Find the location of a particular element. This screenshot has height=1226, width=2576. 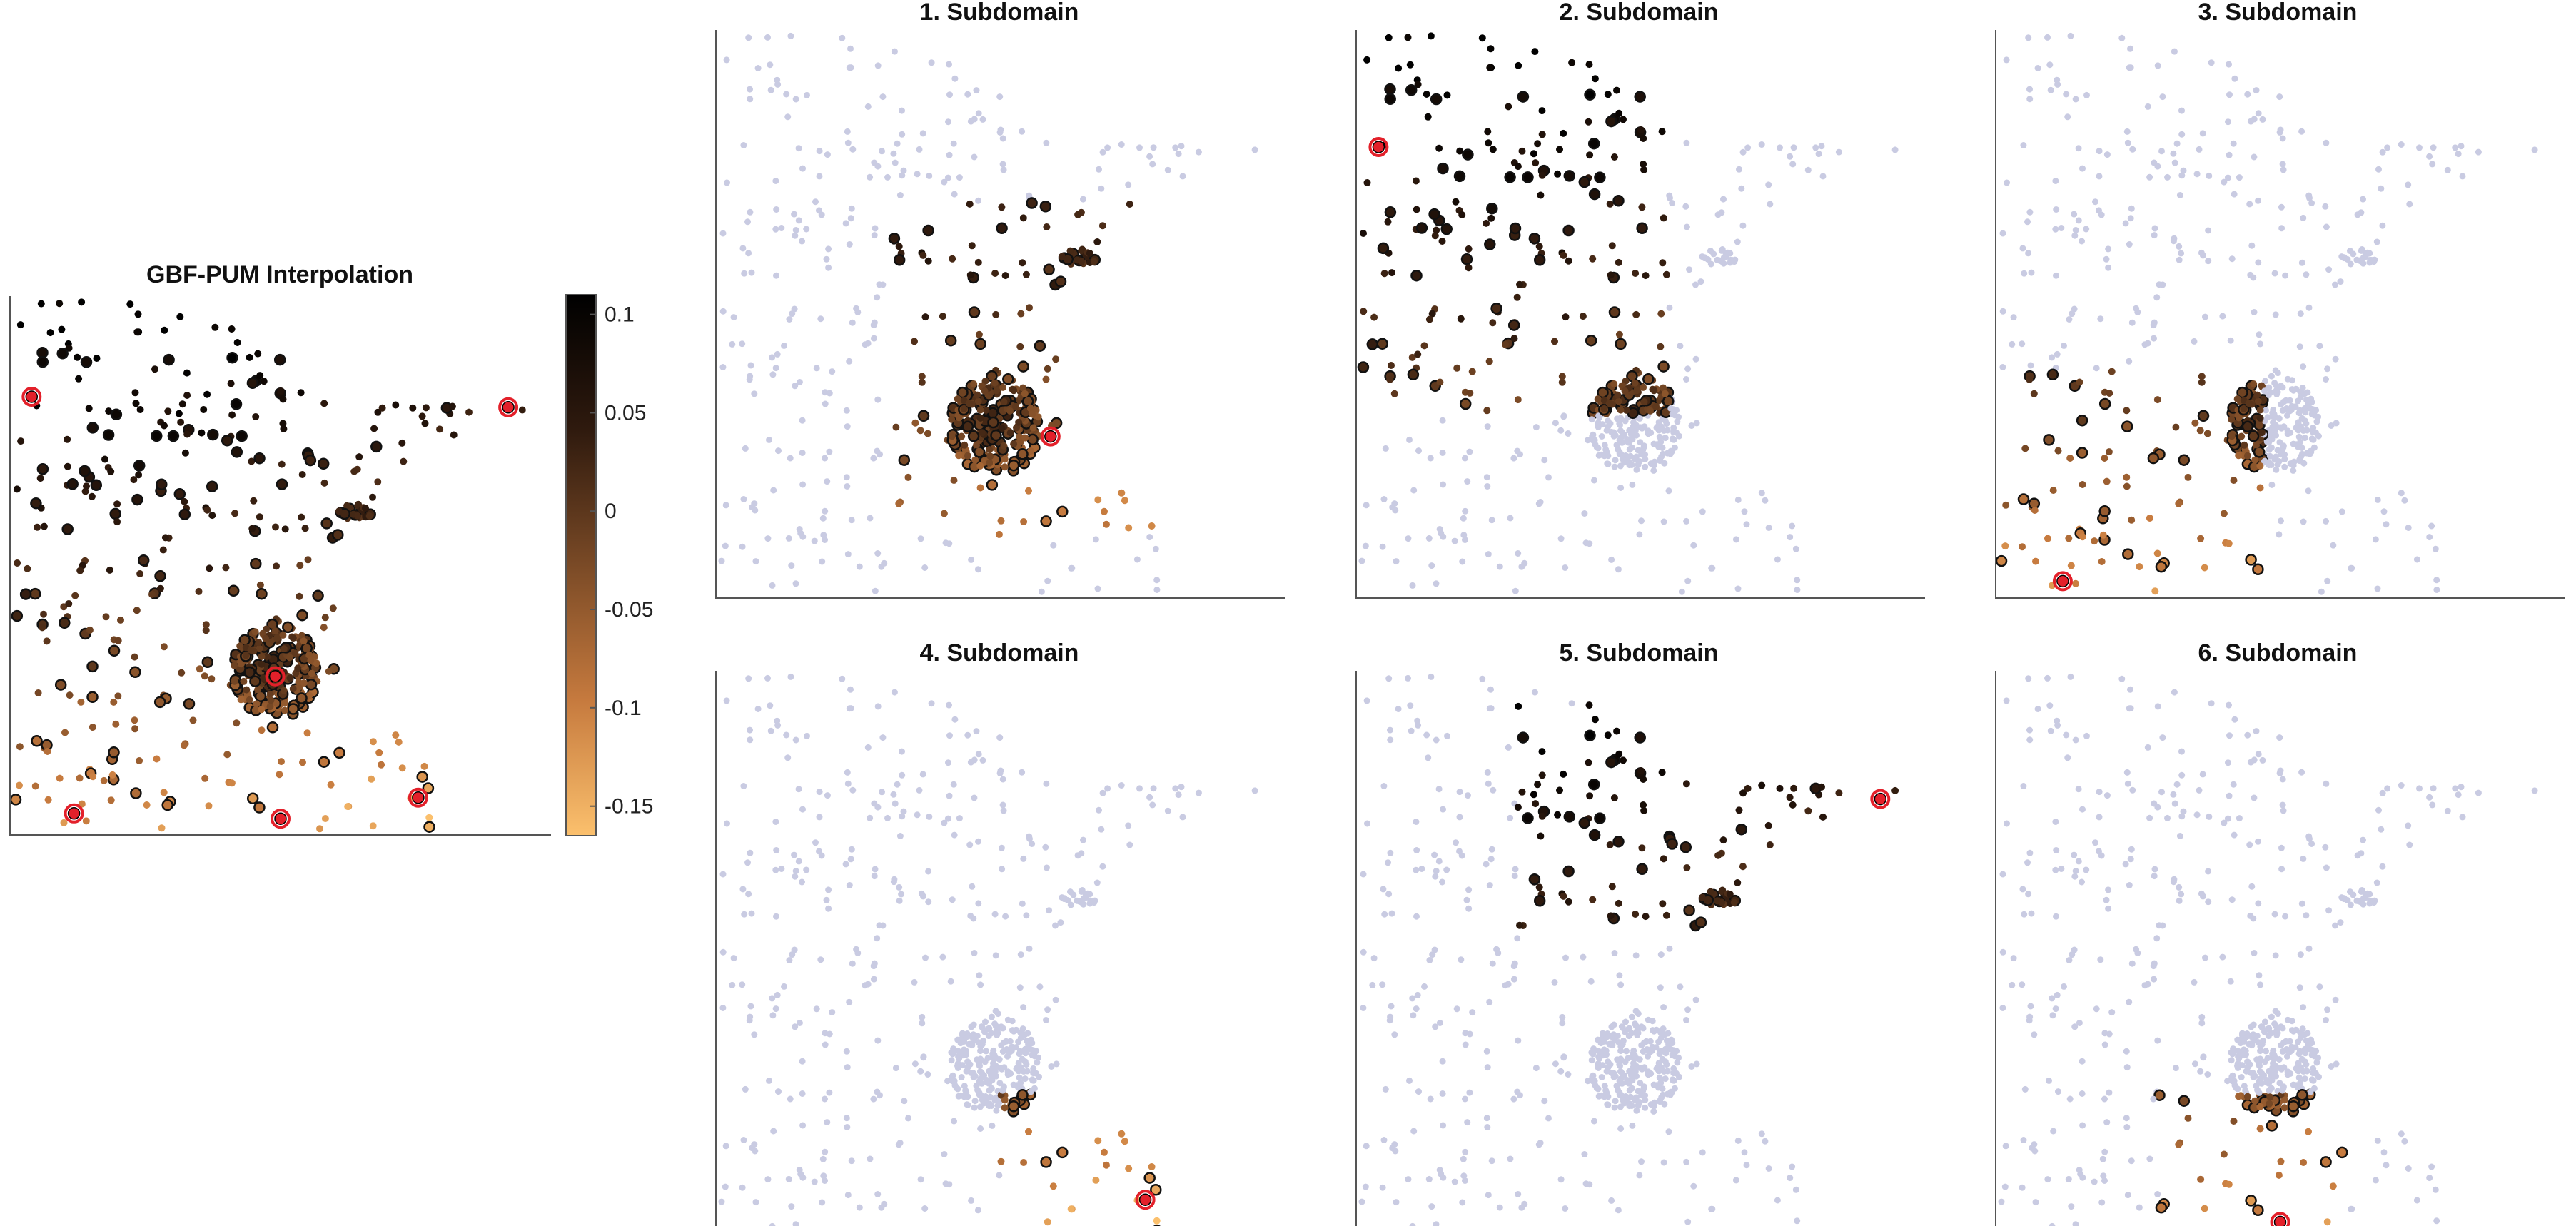

highlight-center is located at coordinates (275, 676).